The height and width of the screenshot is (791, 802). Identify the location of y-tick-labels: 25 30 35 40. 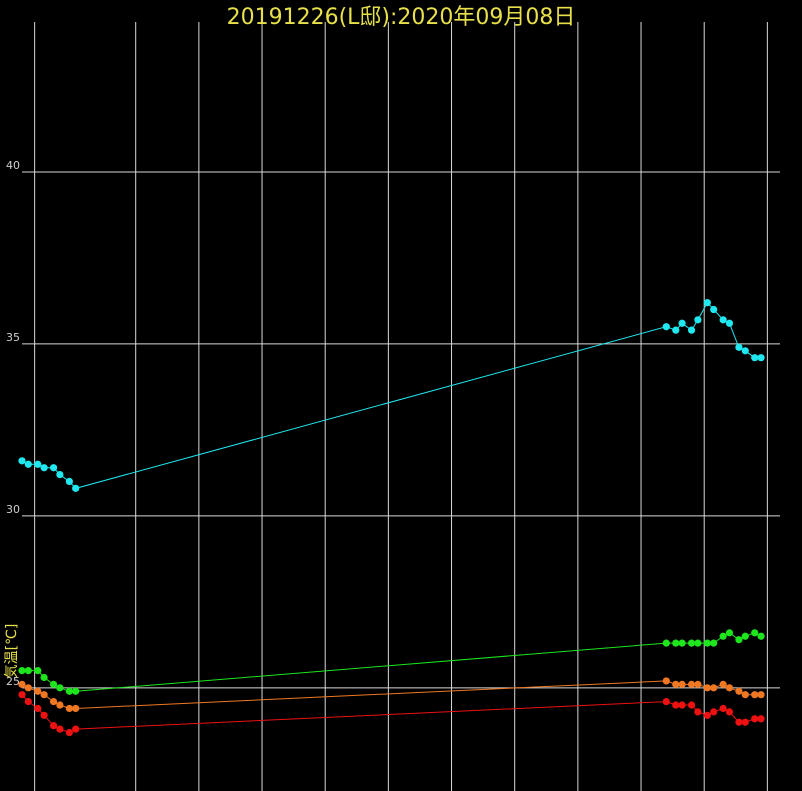
(13, 423).